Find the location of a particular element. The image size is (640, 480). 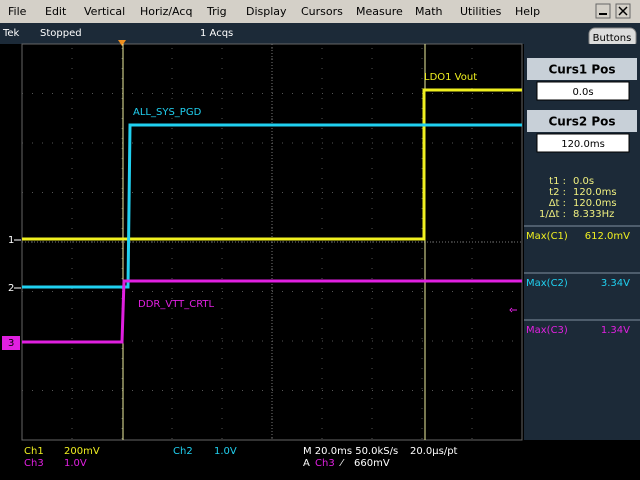

ch1-marker: 1 is located at coordinates (11, 240).